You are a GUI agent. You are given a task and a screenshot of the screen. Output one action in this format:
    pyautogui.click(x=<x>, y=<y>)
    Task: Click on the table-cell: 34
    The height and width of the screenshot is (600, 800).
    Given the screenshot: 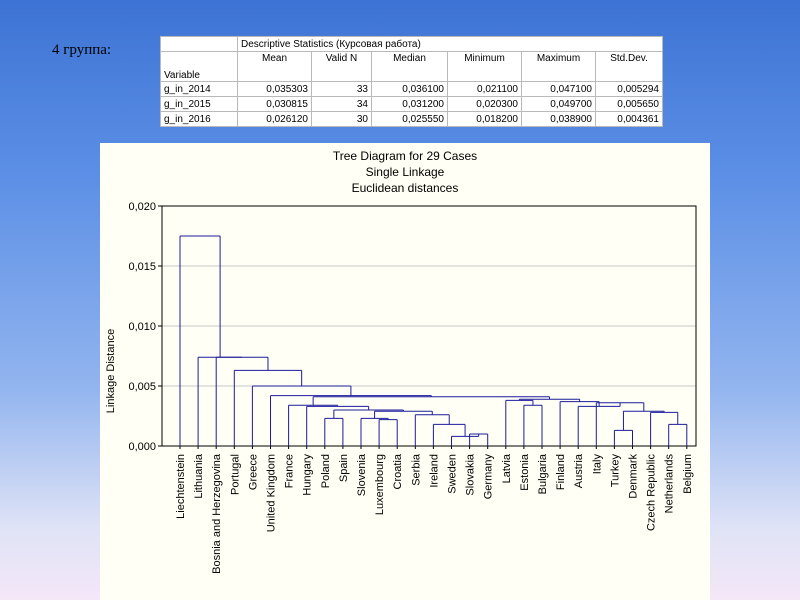 What is the action you would take?
    pyautogui.click(x=341, y=104)
    